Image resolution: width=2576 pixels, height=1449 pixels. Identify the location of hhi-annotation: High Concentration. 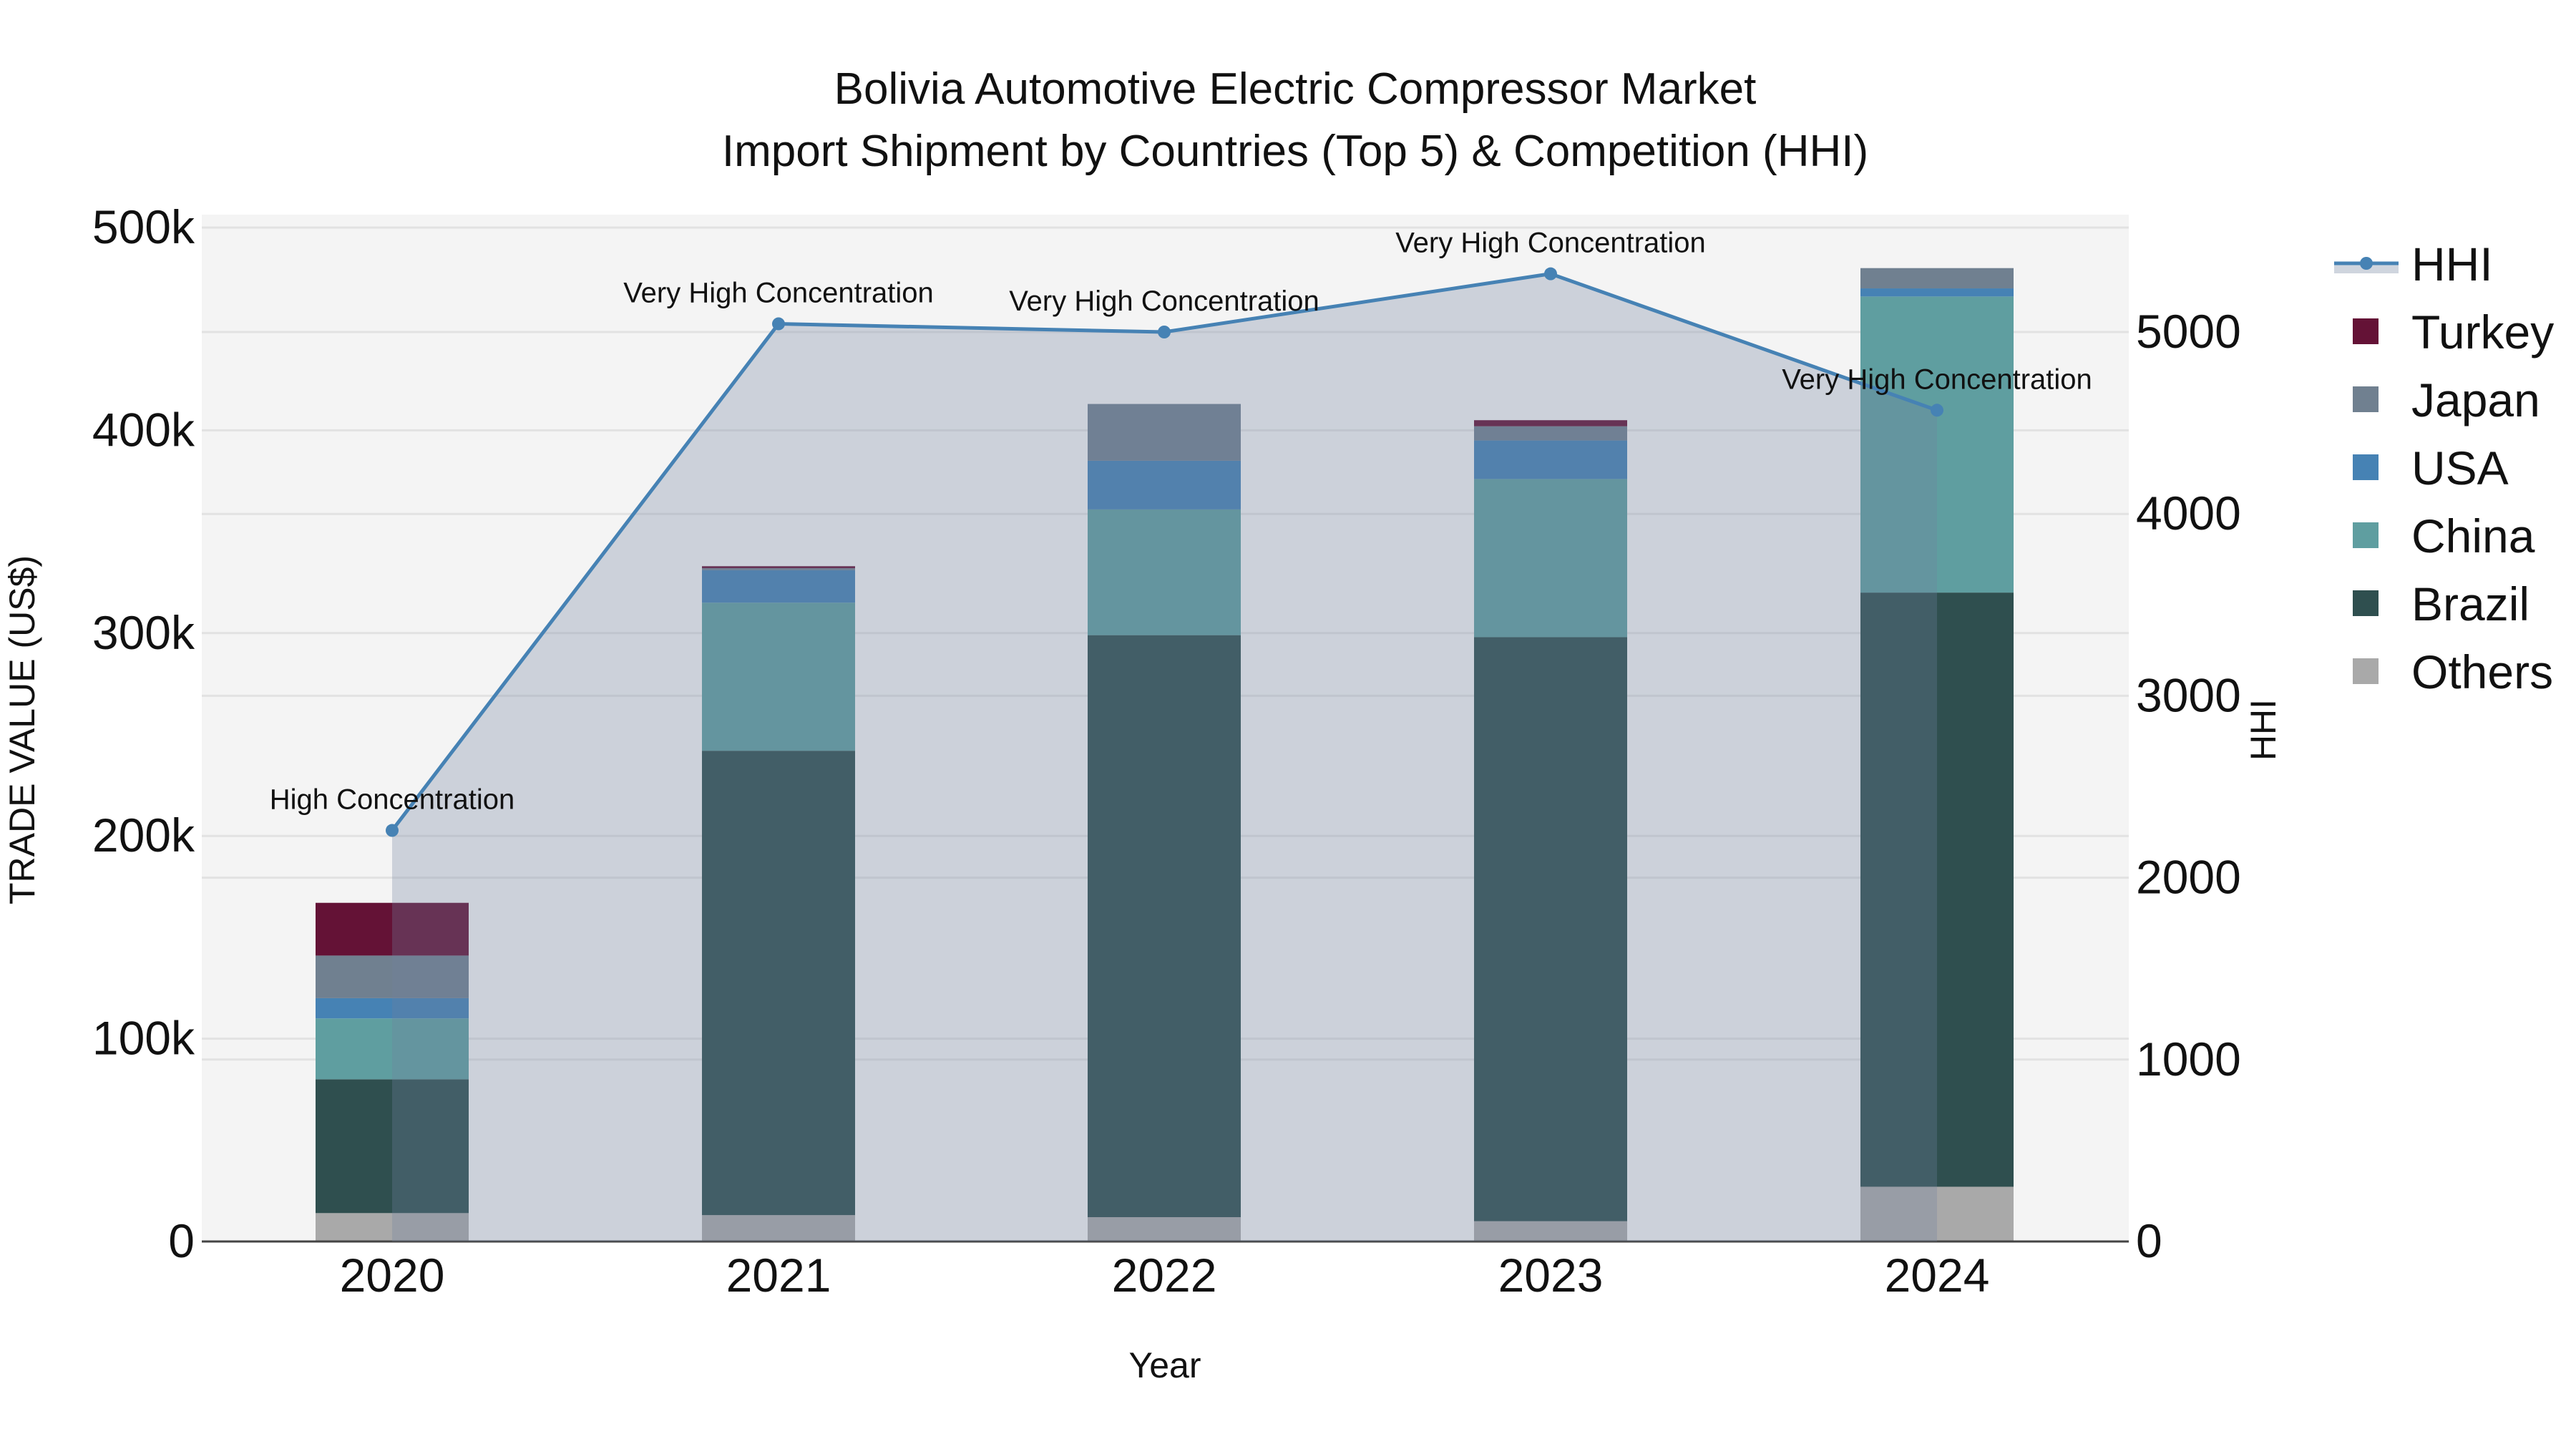
(392, 800).